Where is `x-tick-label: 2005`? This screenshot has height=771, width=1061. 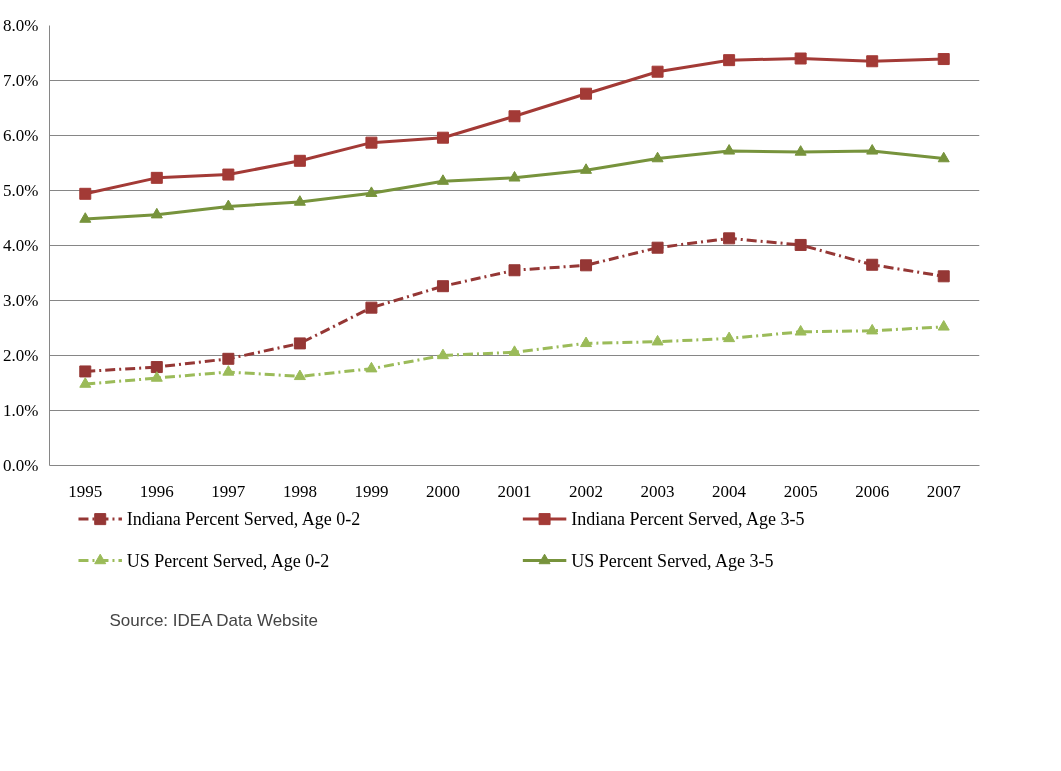
x-tick-label: 2005 is located at coordinates (800, 491).